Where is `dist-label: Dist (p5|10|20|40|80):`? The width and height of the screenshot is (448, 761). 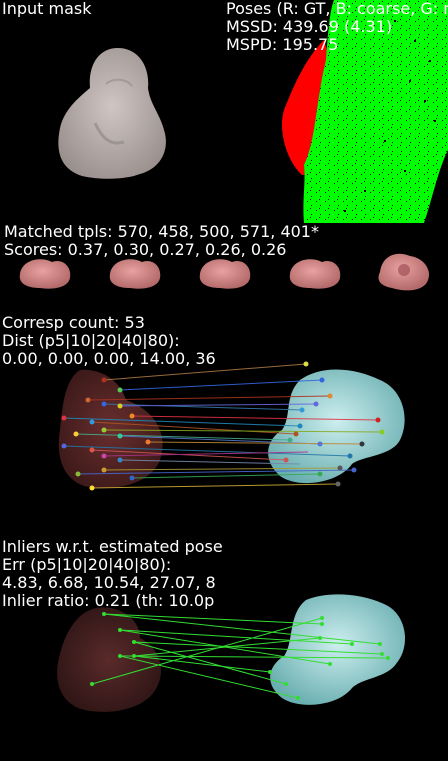 dist-label: Dist (p5|10|20|40|80): is located at coordinates (91, 340).